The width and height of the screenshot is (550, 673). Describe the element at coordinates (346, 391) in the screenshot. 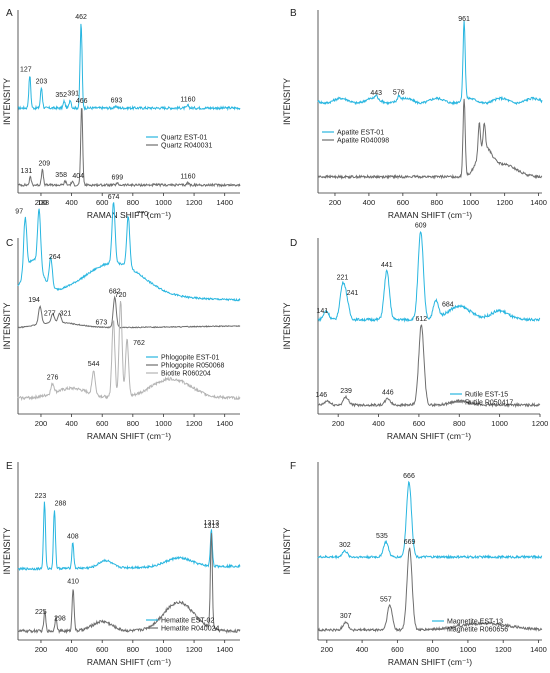

I see `peak-label: 239` at that location.